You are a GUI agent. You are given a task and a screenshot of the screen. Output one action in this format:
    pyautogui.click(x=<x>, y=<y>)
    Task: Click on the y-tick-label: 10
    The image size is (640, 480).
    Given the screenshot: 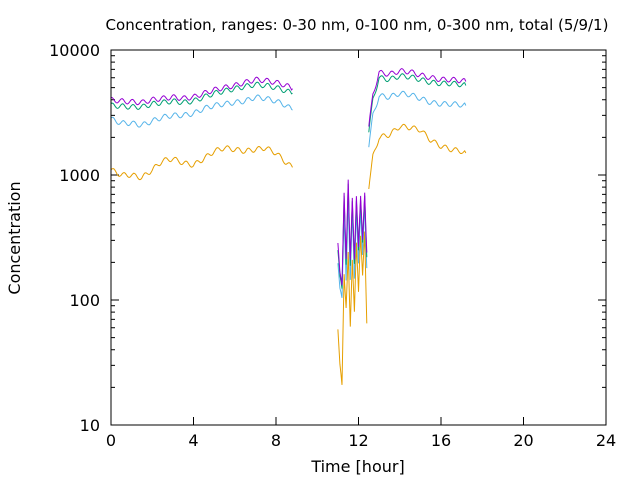 What is the action you would take?
    pyautogui.click(x=90, y=425)
    